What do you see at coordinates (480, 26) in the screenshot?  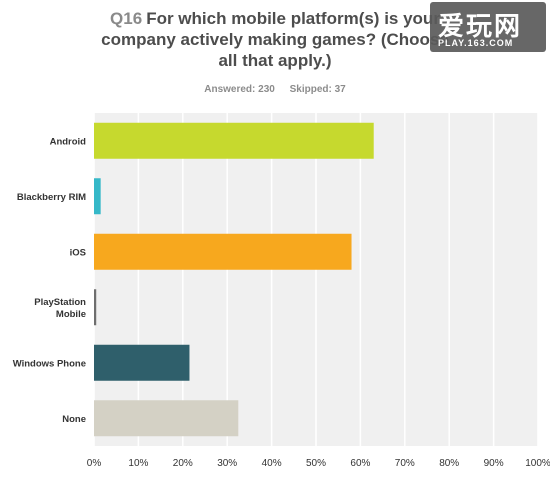 I see `watermark-text: 爱玩网` at bounding box center [480, 26].